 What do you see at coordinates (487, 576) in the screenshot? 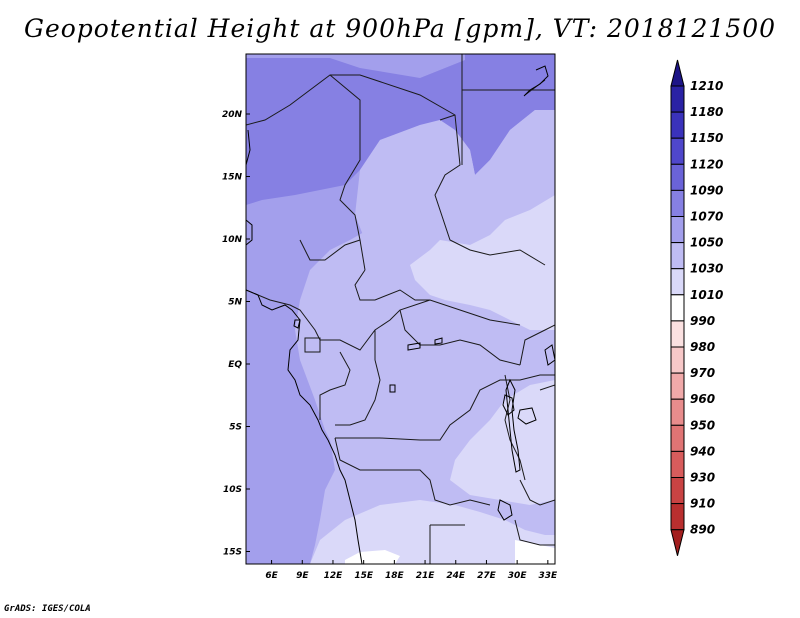
I see `x-tick-label: 27E` at bounding box center [487, 576].